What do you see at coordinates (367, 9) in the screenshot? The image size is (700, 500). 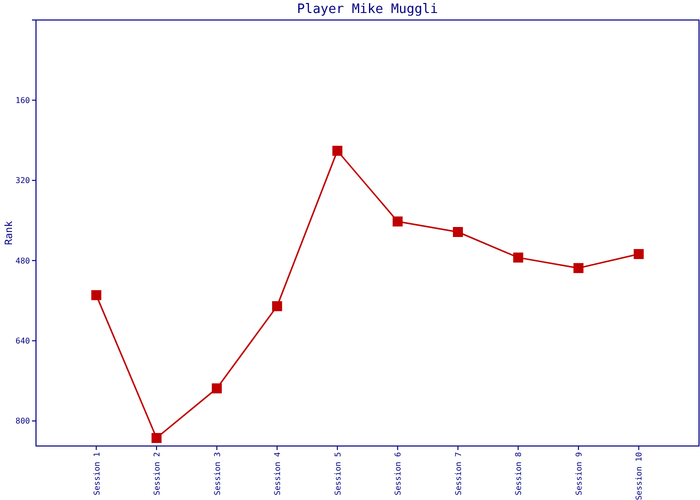 I see `chart-title: Player Mike Muggli` at bounding box center [367, 9].